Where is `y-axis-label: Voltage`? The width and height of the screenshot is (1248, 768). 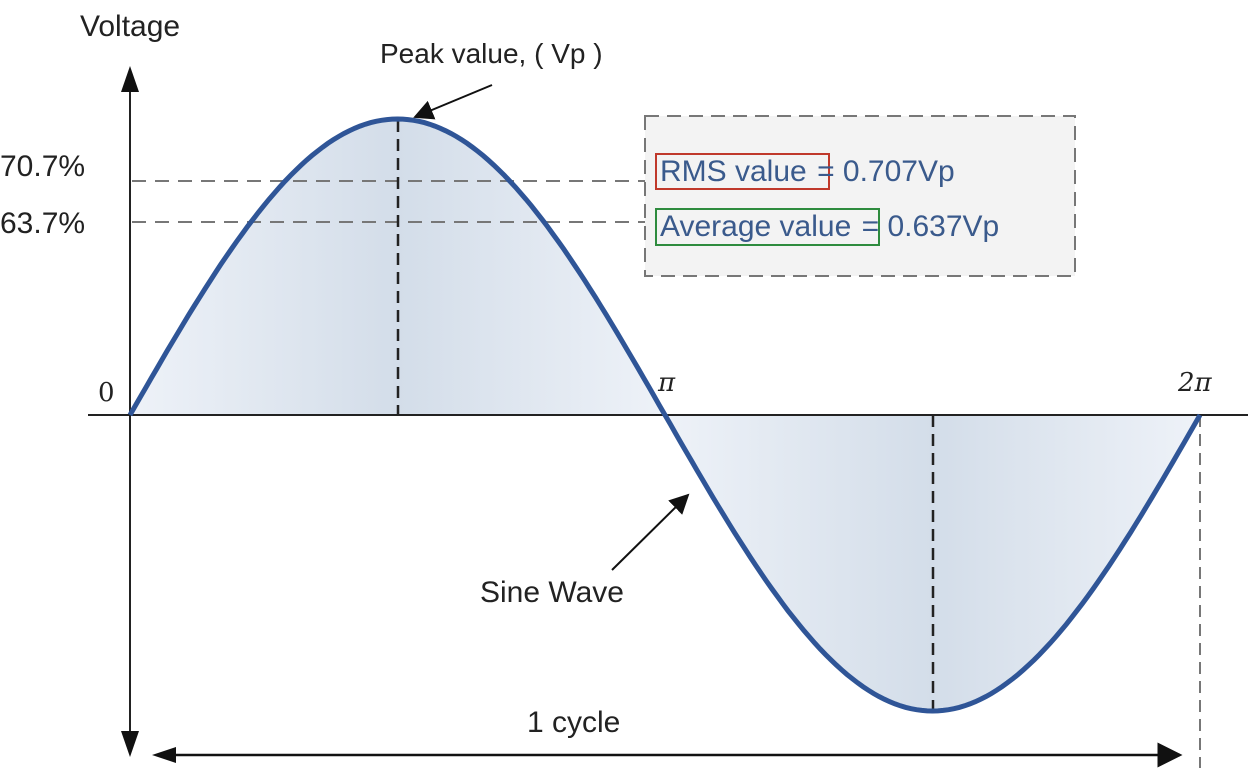
y-axis-label: Voltage is located at coordinates (130, 26).